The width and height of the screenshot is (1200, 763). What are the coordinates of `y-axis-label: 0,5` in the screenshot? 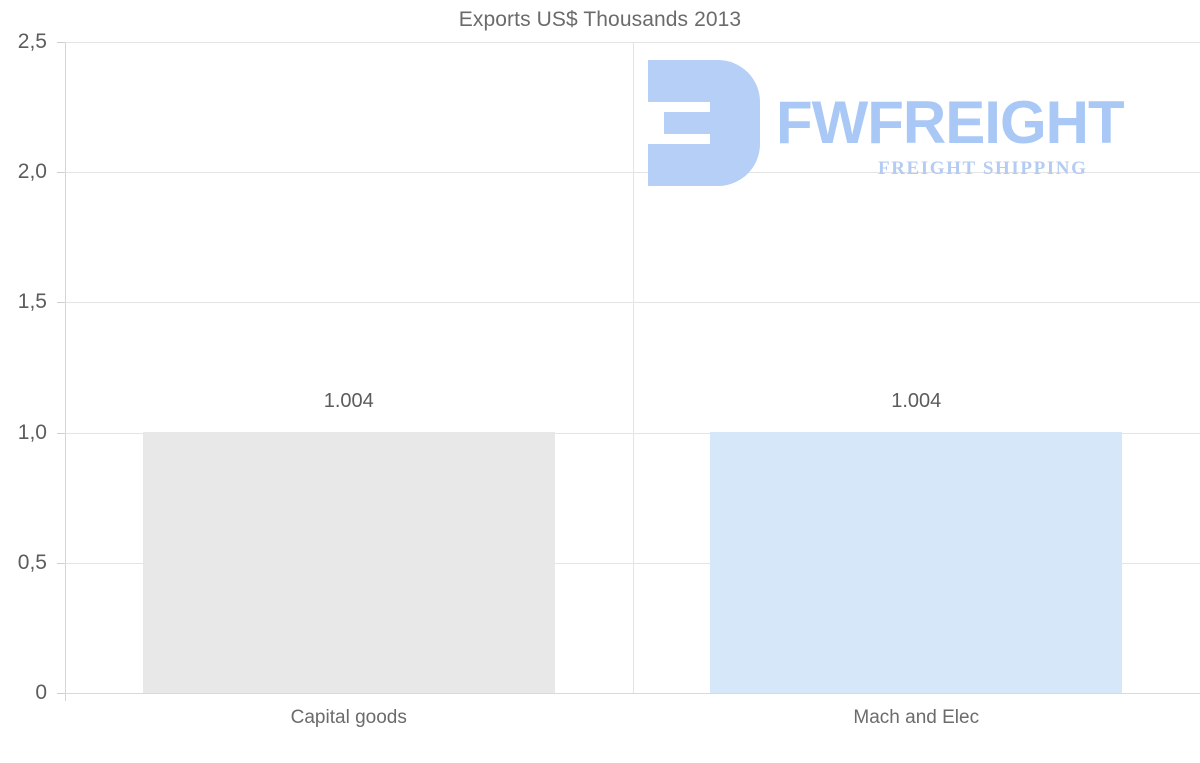 It's located at (32, 562).